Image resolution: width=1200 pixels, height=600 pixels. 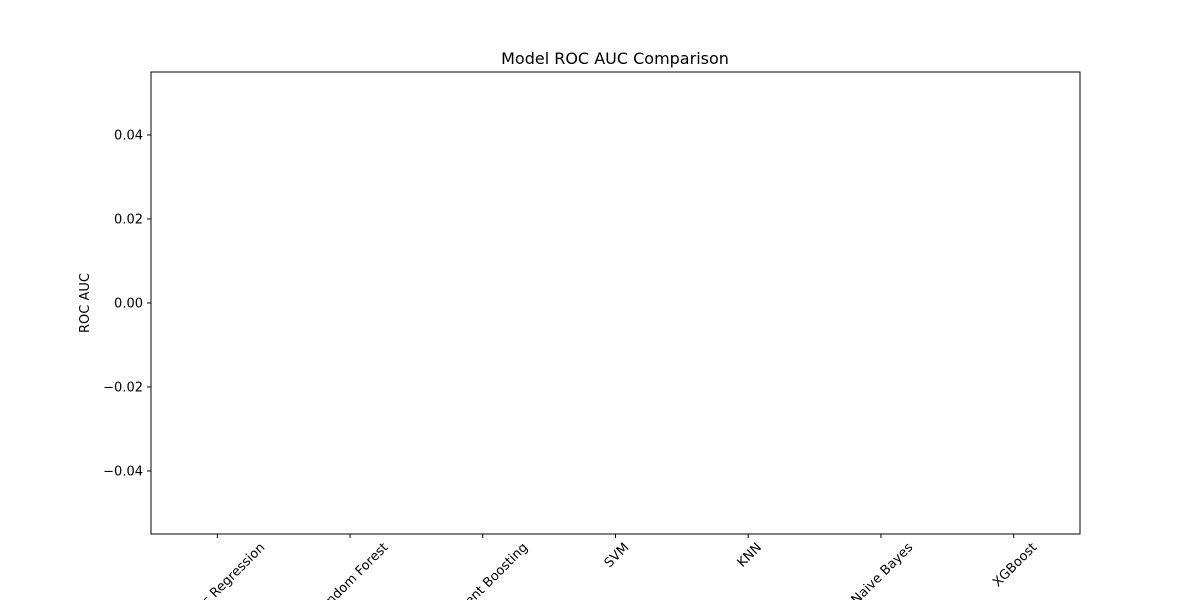 I want to click on y-tick-label: 0.02, so click(x=128, y=220).